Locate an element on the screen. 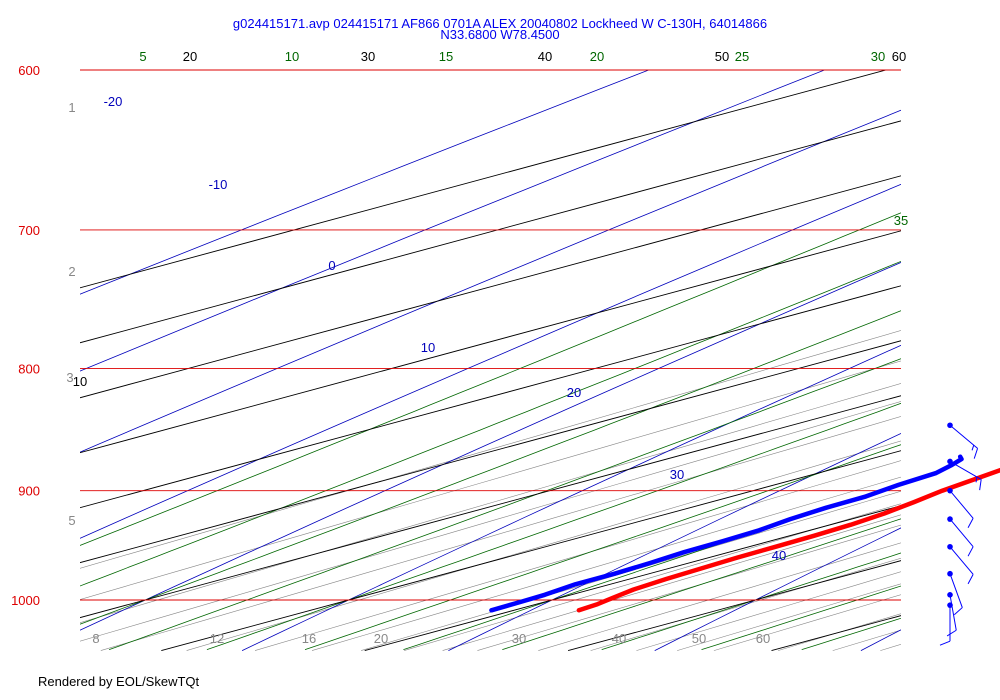 The width and height of the screenshot is (1000, 700). moist-adiabat-label: 20 is located at coordinates (597, 56).